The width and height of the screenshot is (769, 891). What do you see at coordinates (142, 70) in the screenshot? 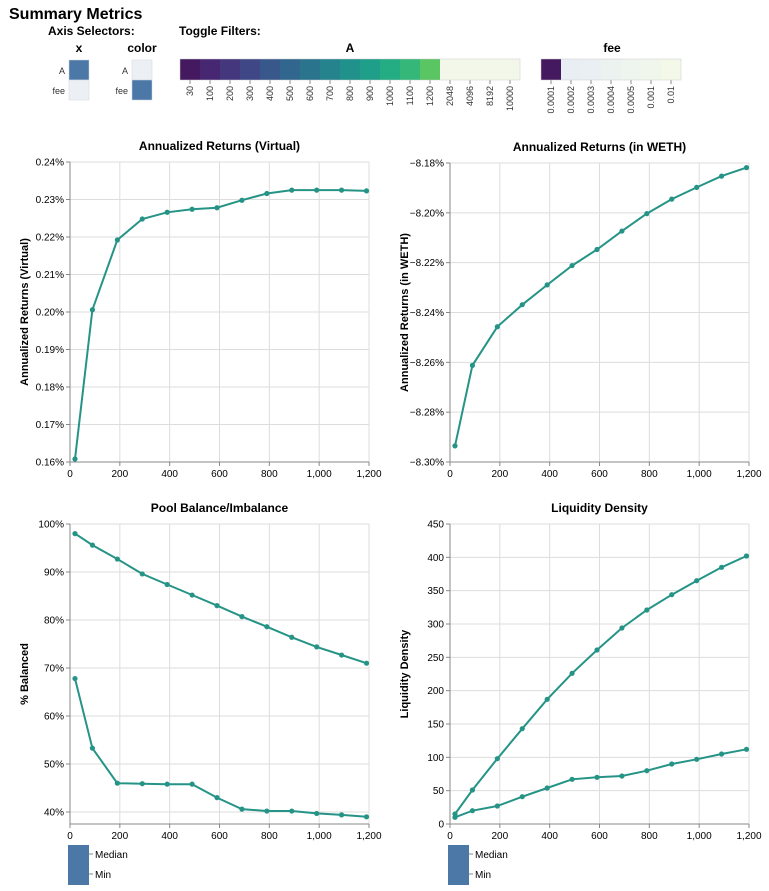
I see `color-selector-option-a` at bounding box center [142, 70].